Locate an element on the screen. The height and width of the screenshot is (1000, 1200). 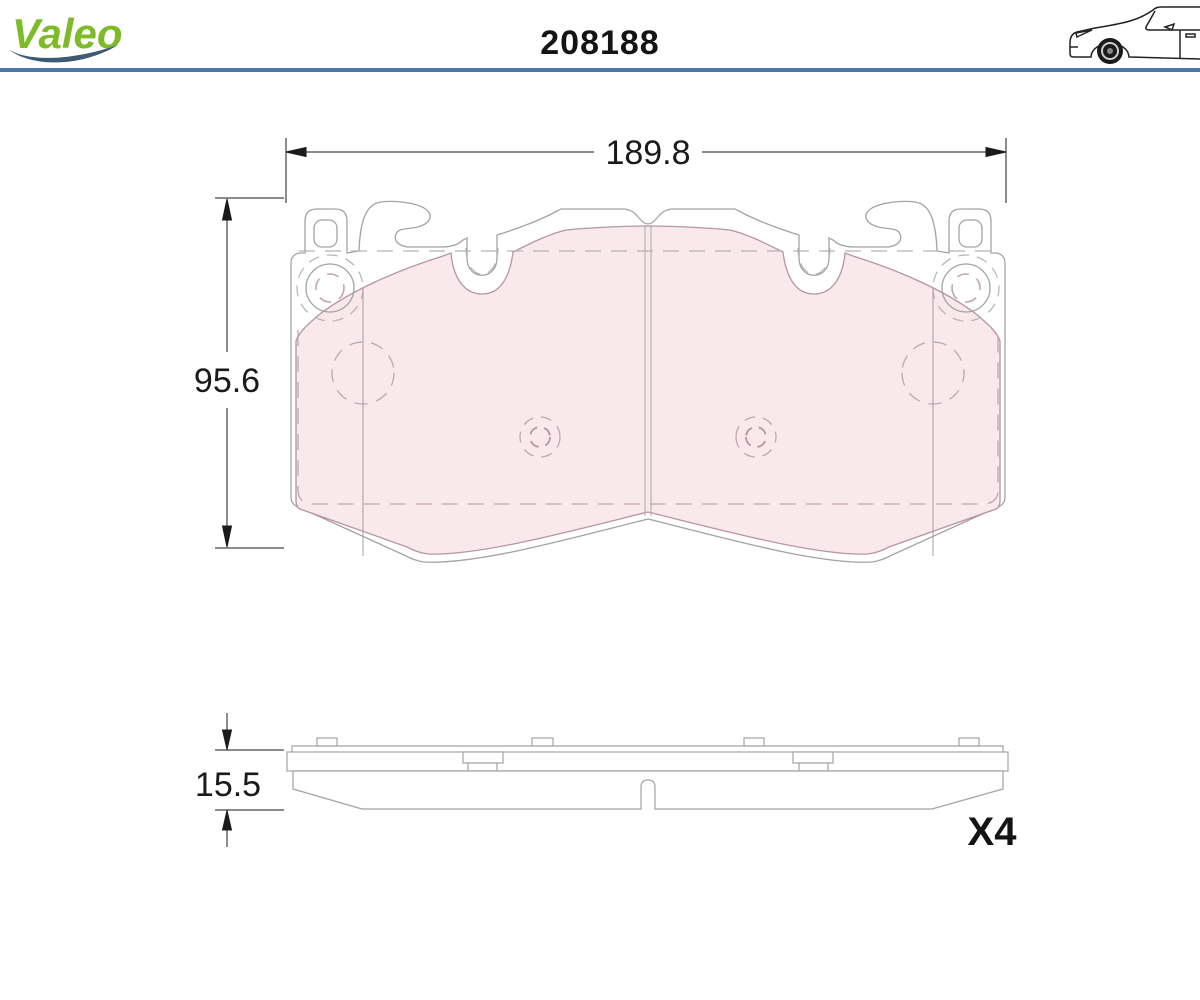
clip-step-left-b is located at coordinates (482, 767).